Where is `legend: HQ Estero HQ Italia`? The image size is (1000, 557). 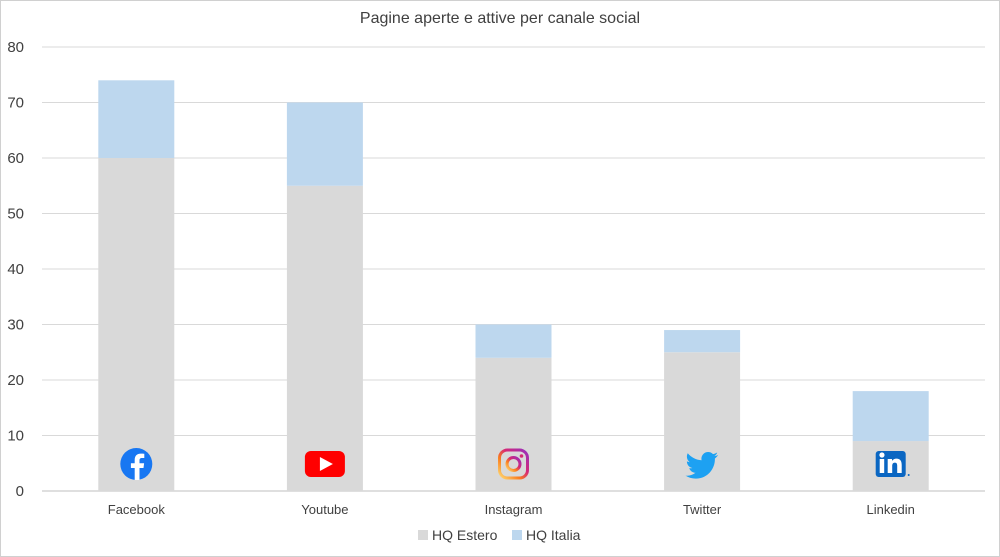 legend: HQ Estero HQ Italia is located at coordinates (499, 535).